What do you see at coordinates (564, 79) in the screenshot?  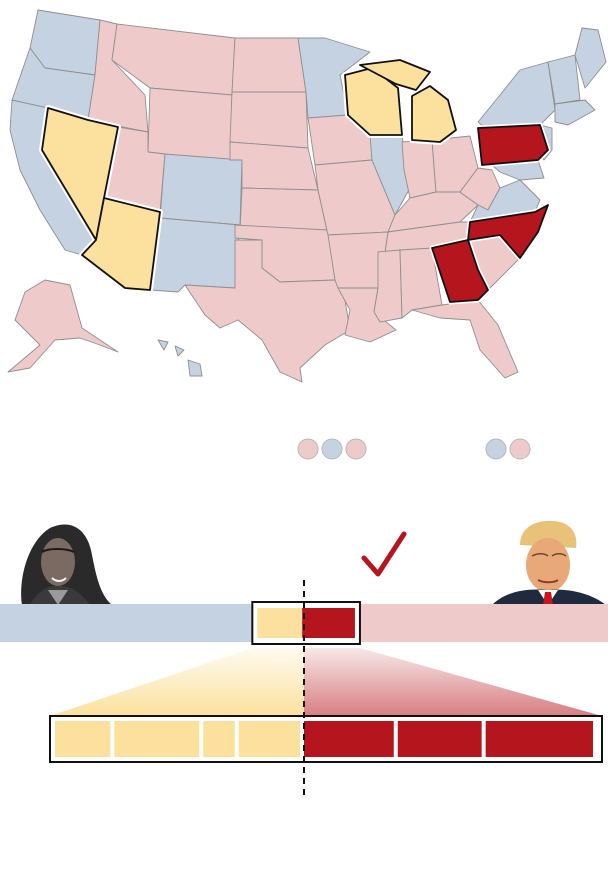 I see `state-vermont-nh` at bounding box center [564, 79].